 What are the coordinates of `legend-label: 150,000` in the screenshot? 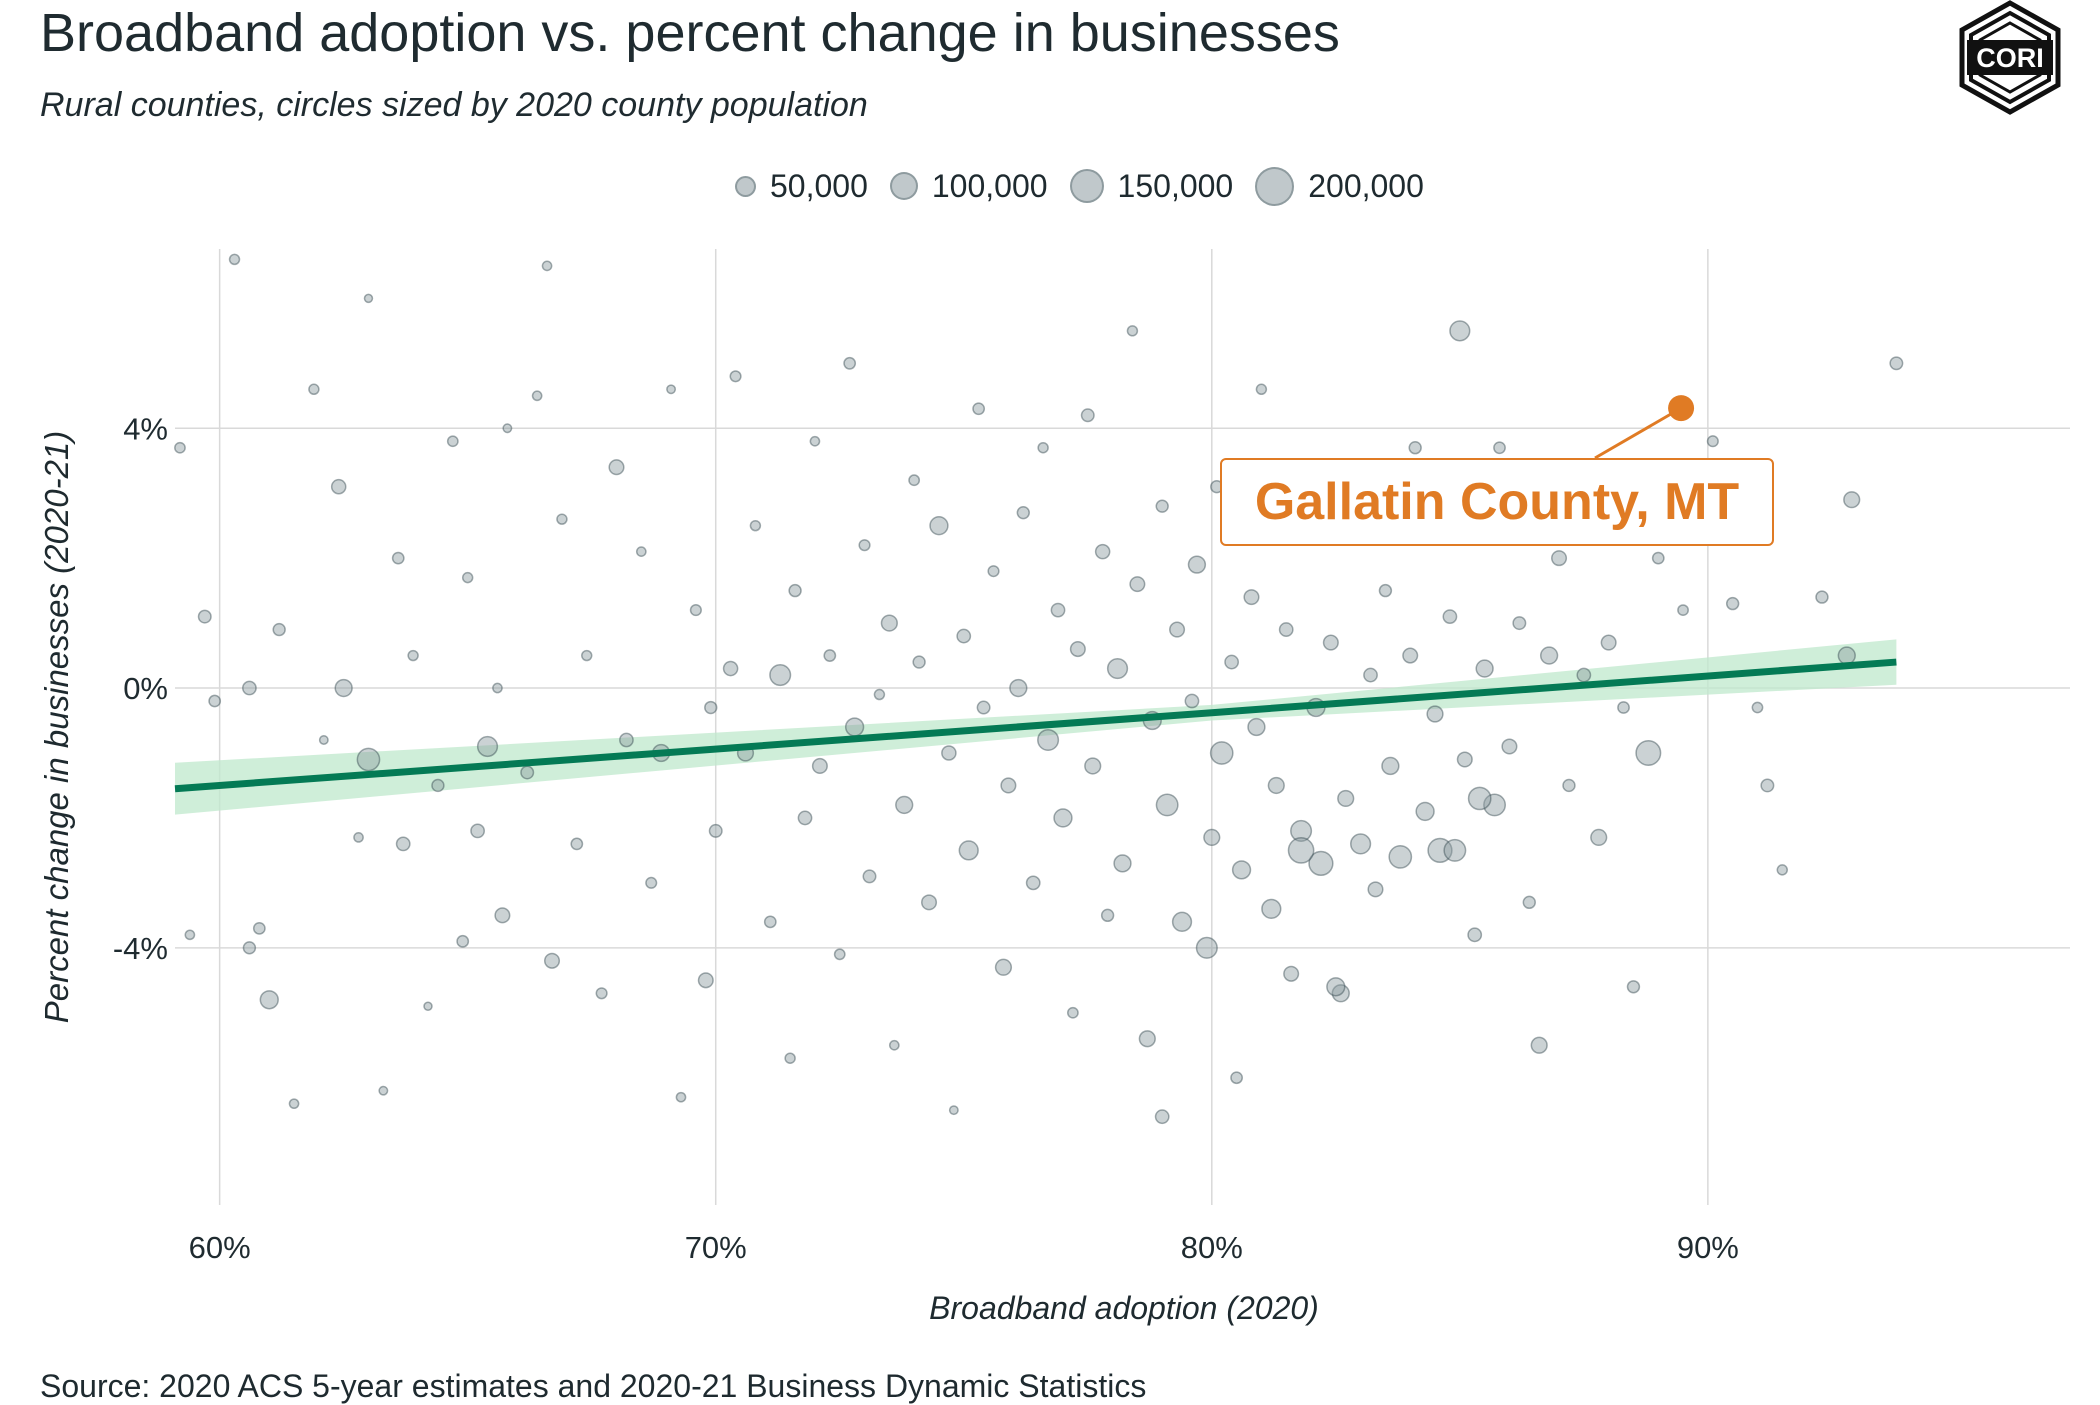 It's located at (1175, 185).